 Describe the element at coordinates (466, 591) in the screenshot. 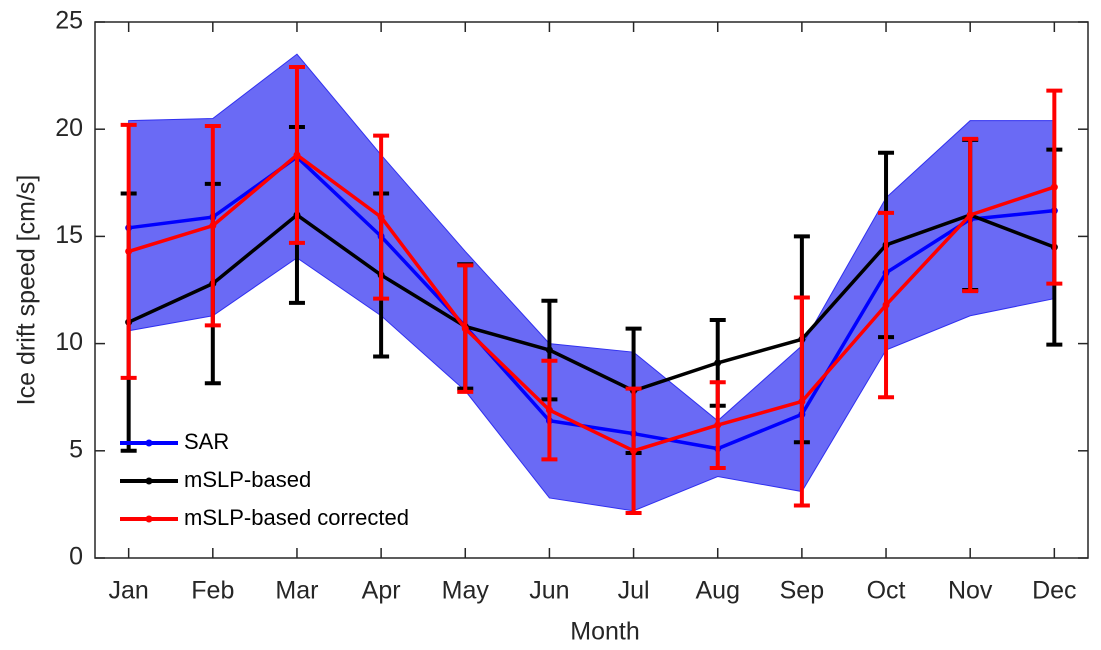

I see `x-tick-label: May` at that location.